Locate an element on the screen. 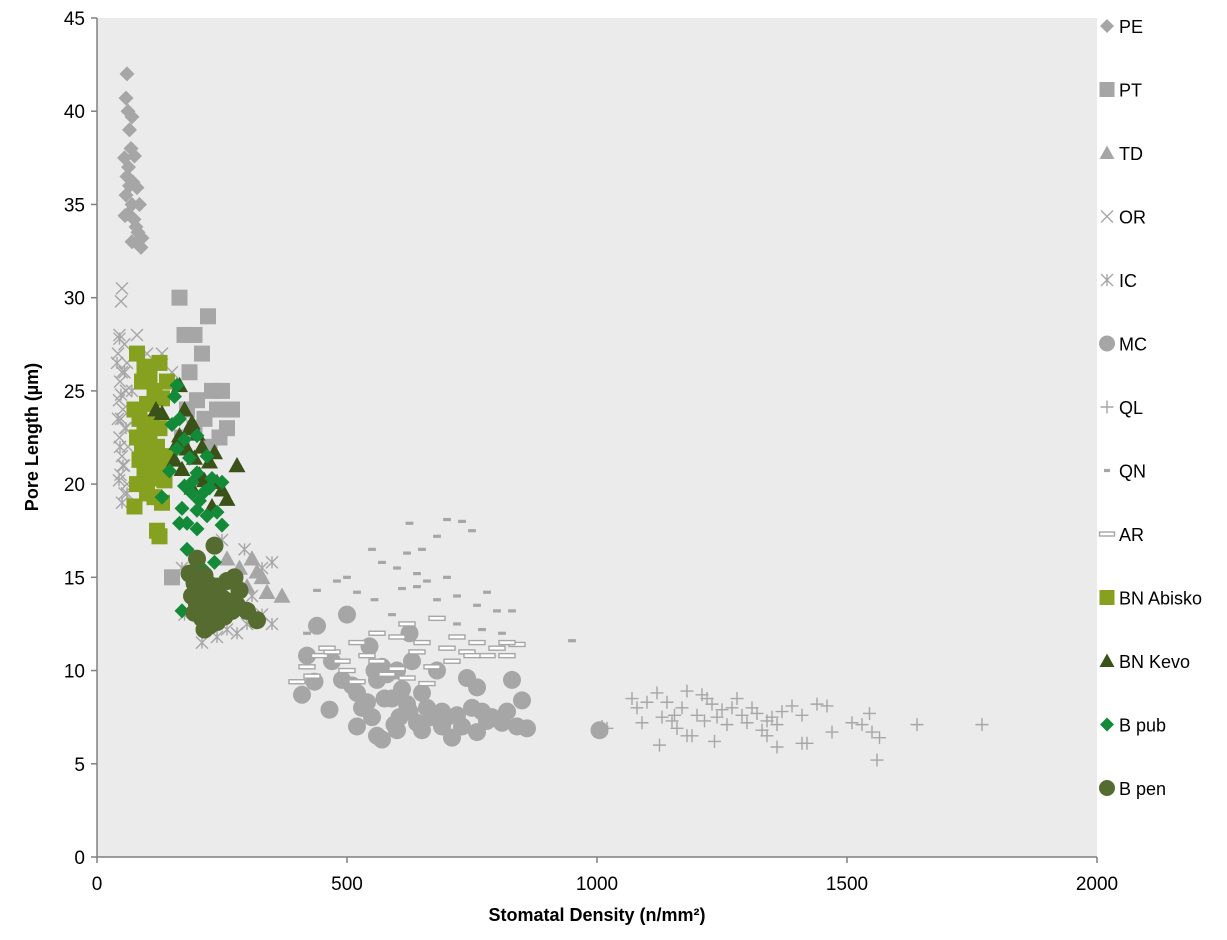  y-tick-label: 5 is located at coordinates (79, 765).